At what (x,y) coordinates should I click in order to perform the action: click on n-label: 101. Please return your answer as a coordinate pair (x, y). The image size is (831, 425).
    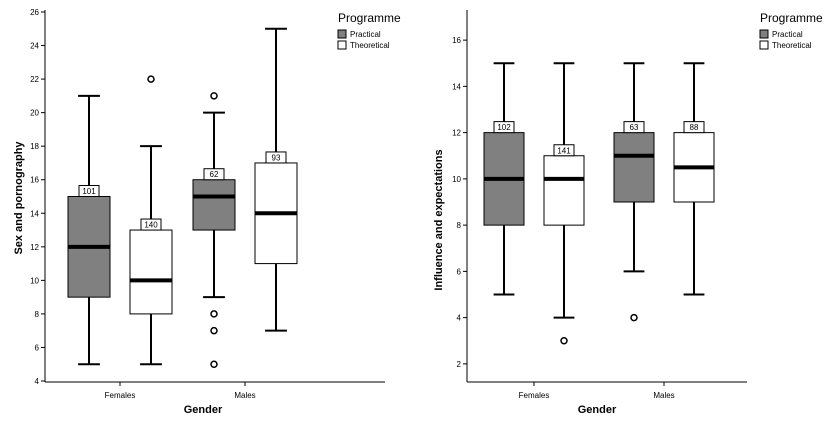
    Looking at the image, I should click on (89, 191).